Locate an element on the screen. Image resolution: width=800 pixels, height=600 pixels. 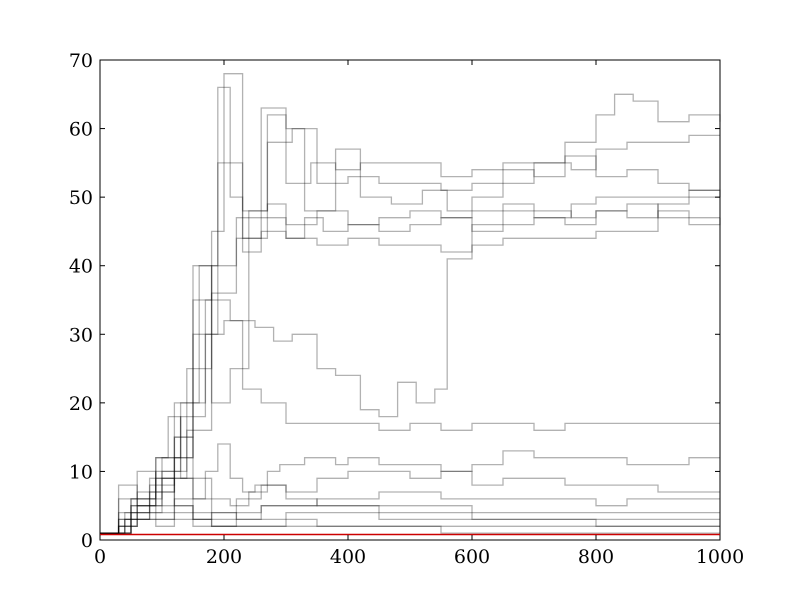
y-tick-label: 30 is located at coordinates (81, 335).